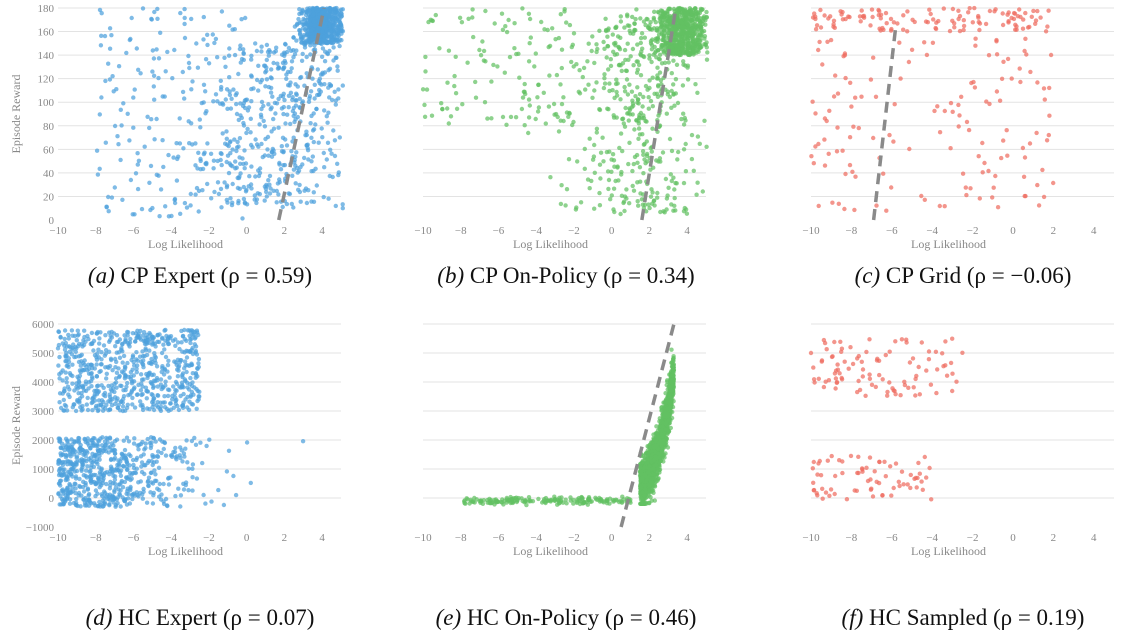 Image resolution: width=1135 pixels, height=637 pixels. What do you see at coordinates (247, 538) in the screenshot?
I see `x-tick-label: 0` at bounding box center [247, 538].